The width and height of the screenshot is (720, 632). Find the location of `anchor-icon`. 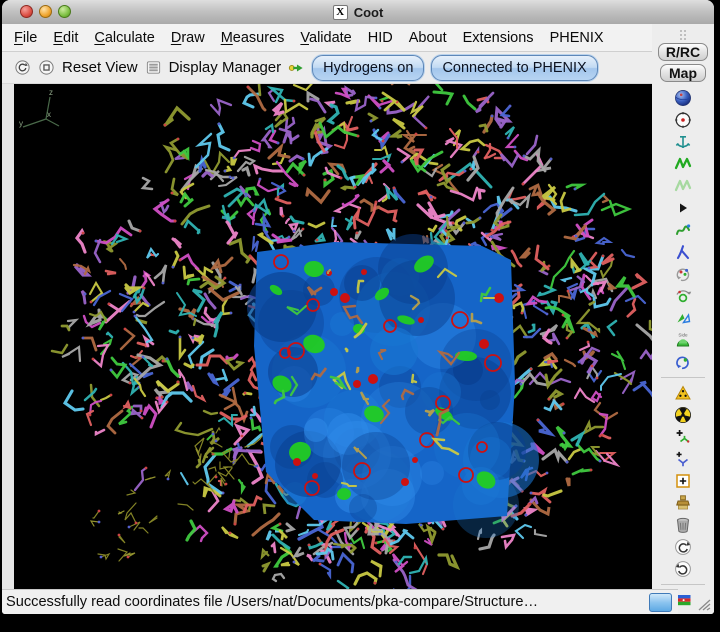

anchor-icon is located at coordinates (683, 142).